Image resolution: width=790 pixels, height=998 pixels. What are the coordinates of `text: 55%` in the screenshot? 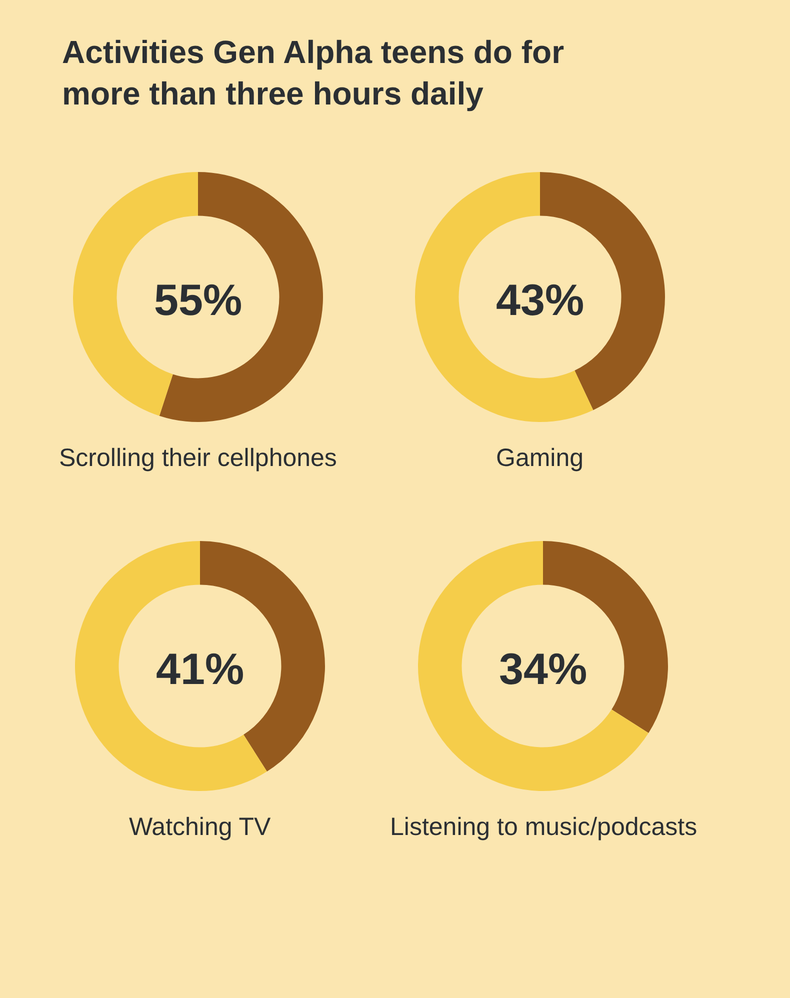 It's located at (198, 300).